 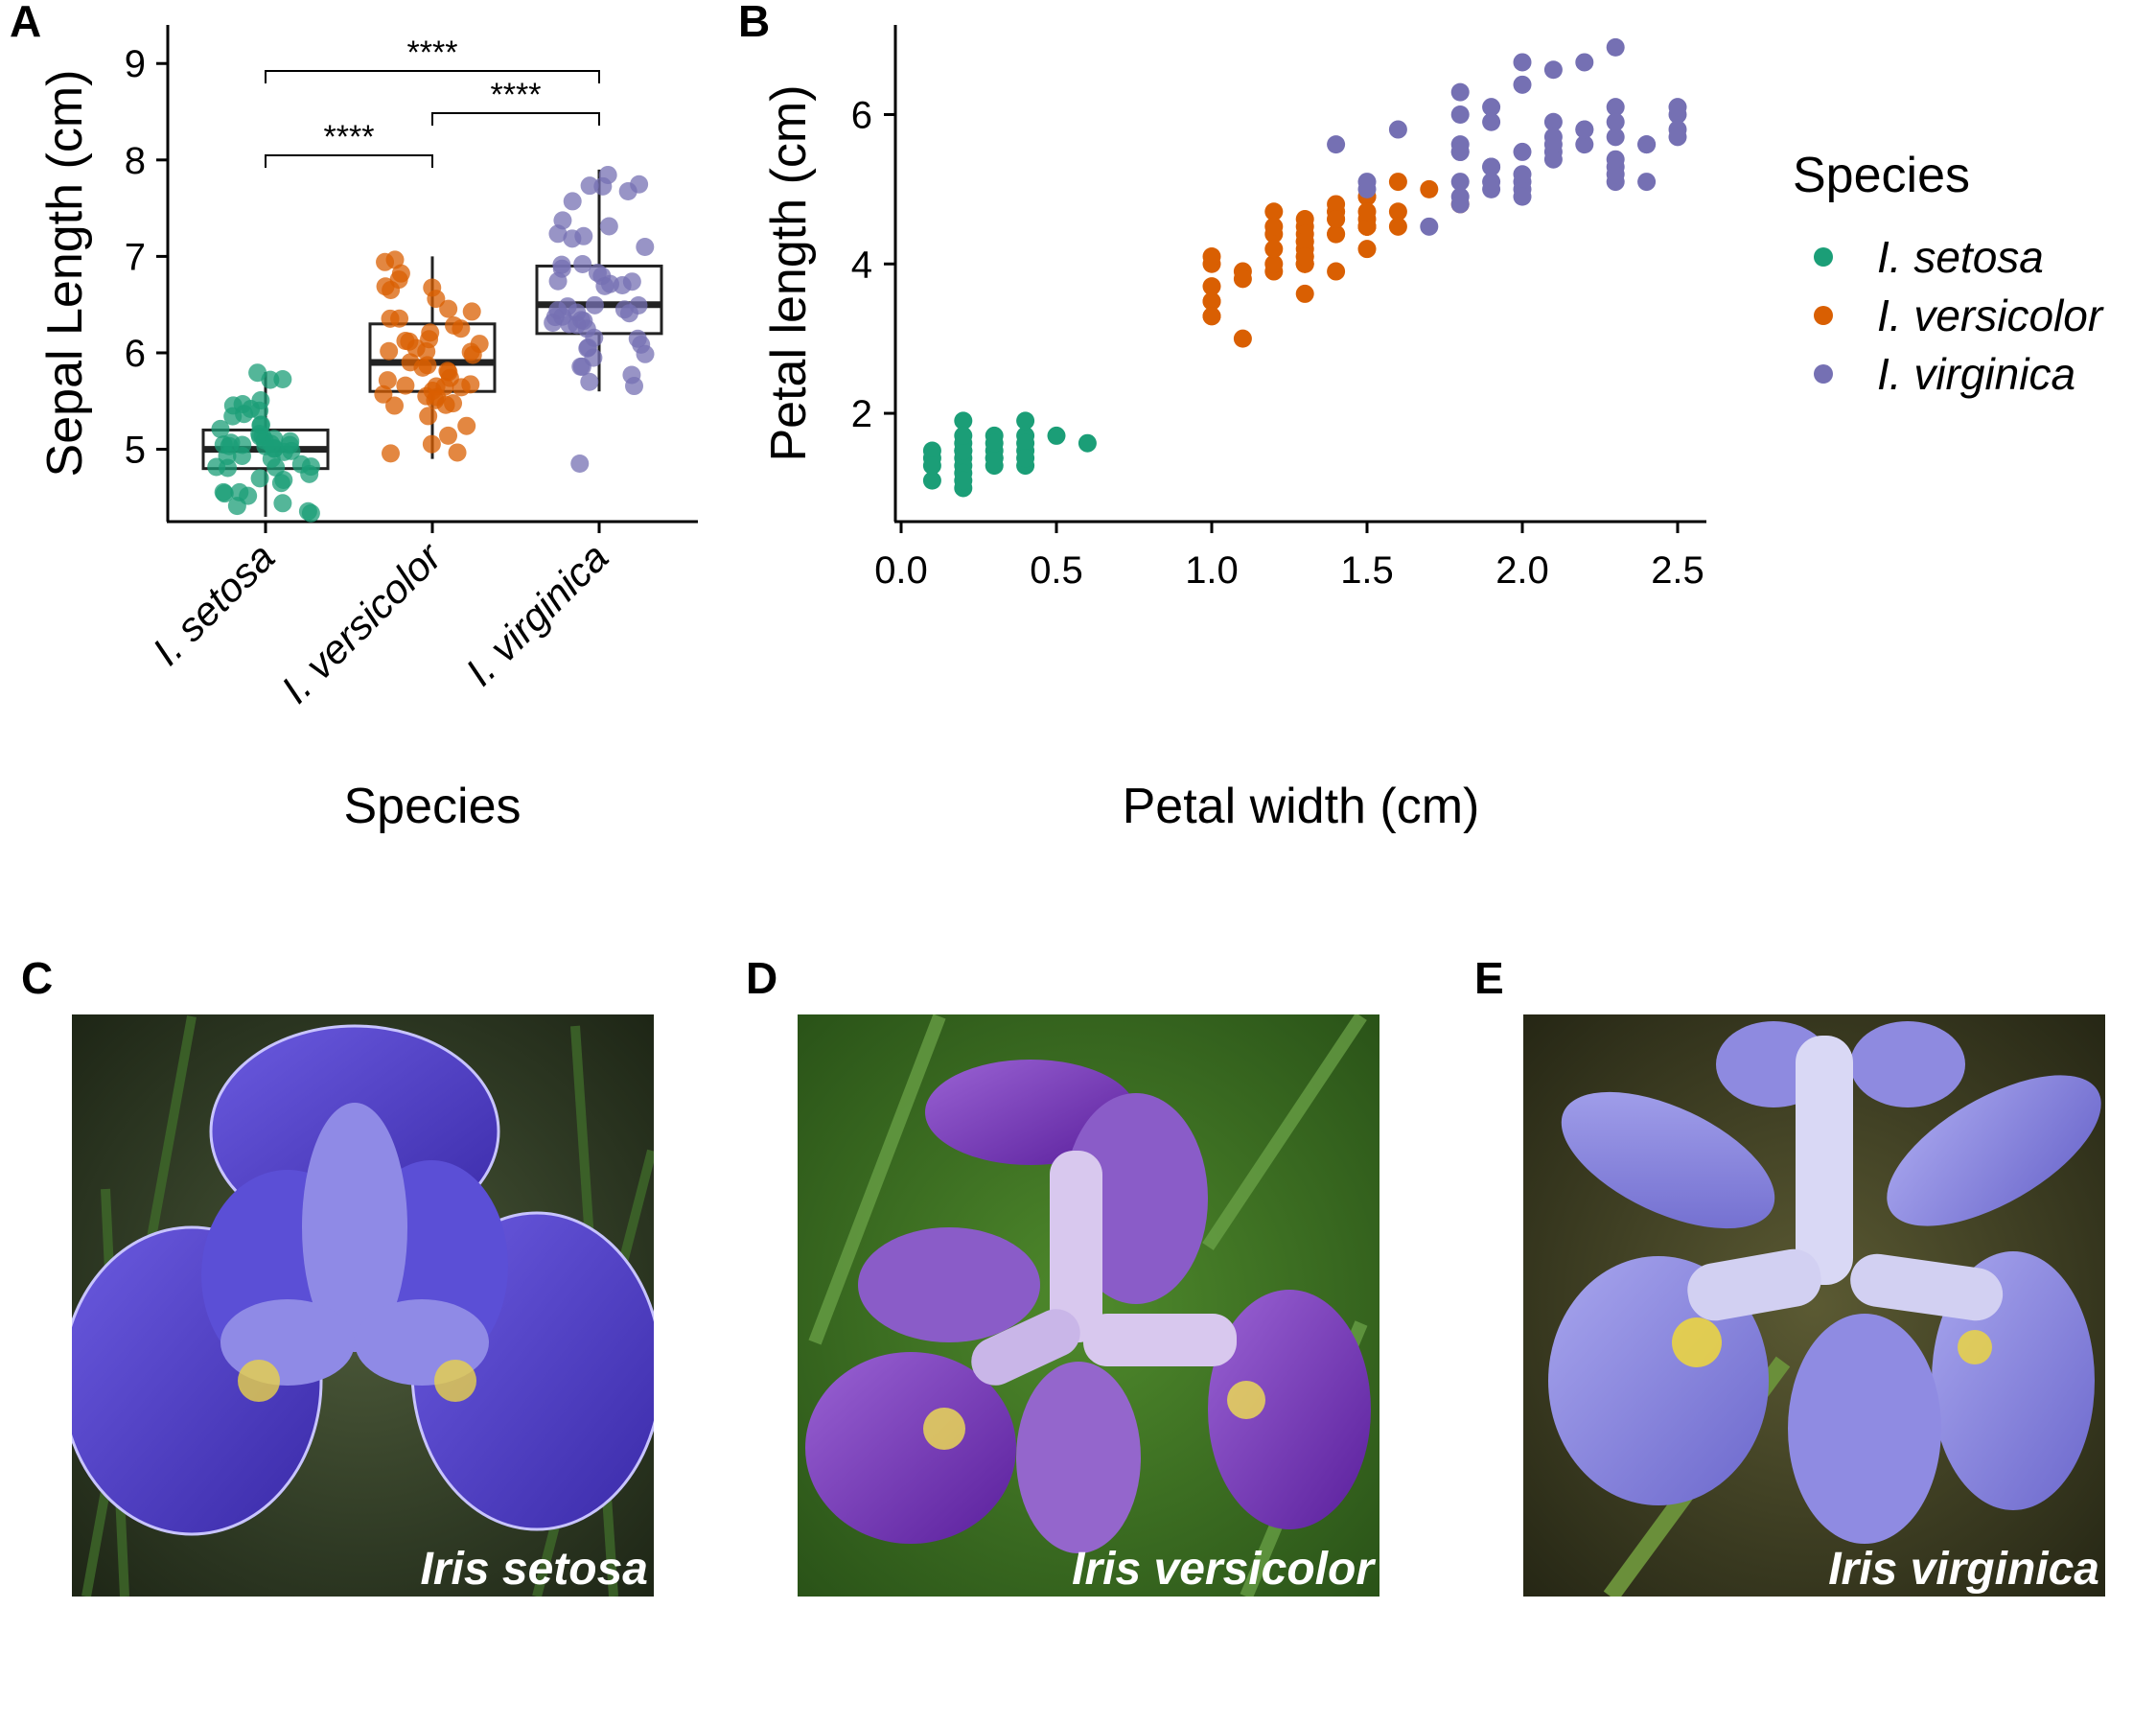 What do you see at coordinates (1212, 571) in the screenshot?
I see `b-x-tick-label: 1.0` at bounding box center [1212, 571].